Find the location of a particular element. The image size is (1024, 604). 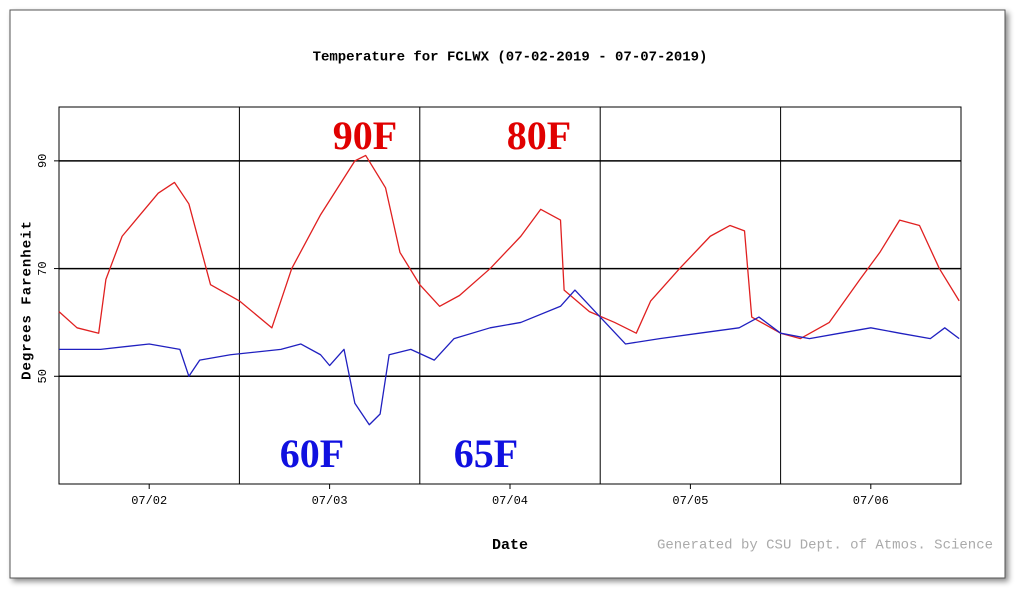

y-axis-label: Degrees Farenheit is located at coordinates (28, 300).